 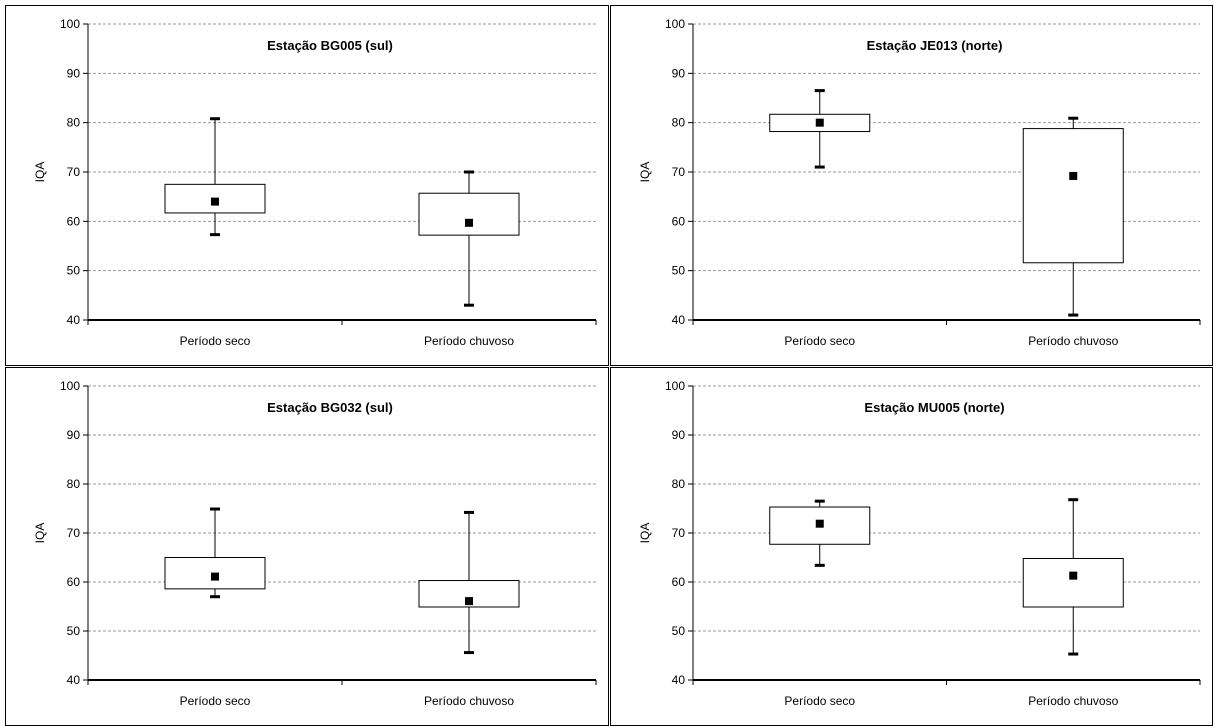 What do you see at coordinates (934, 407) in the screenshot?
I see `chart-title: Estação MU005 (norte)` at bounding box center [934, 407].